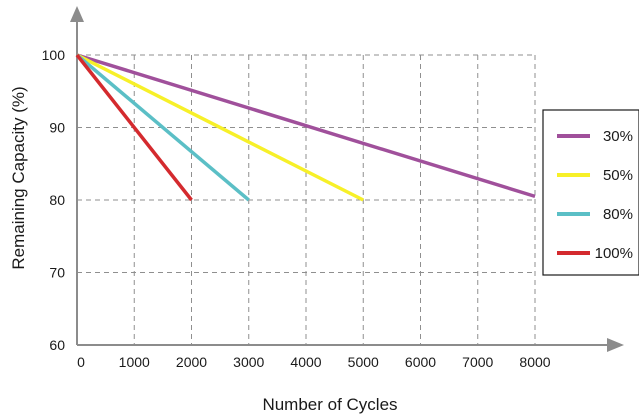  I want to click on y-tick-label: 80, so click(57, 200).